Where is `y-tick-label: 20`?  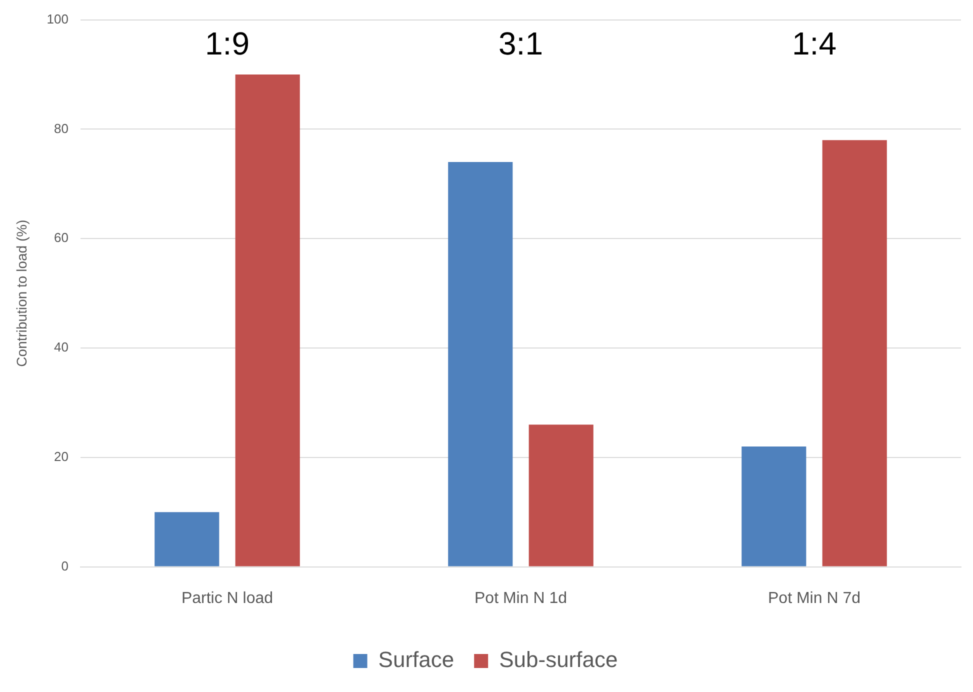
y-tick-label: 20 is located at coordinates (61, 456).